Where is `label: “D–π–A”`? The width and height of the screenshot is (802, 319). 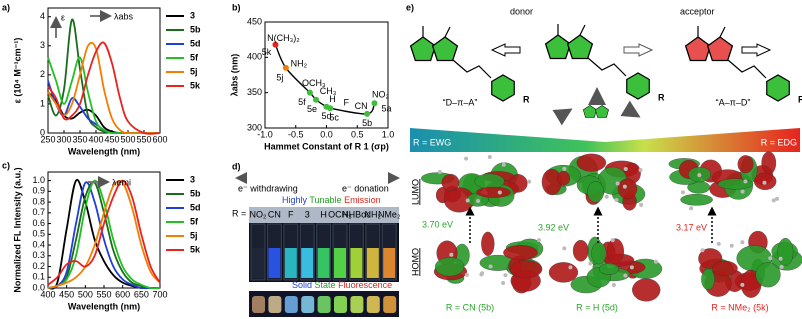
label: “D–π–A” is located at coordinates (460, 102).